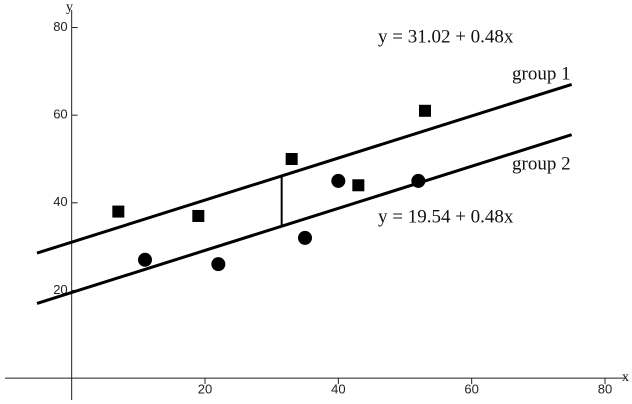  Describe the element at coordinates (471, 389) in the screenshot. I see `x-tick-label: 60` at that location.